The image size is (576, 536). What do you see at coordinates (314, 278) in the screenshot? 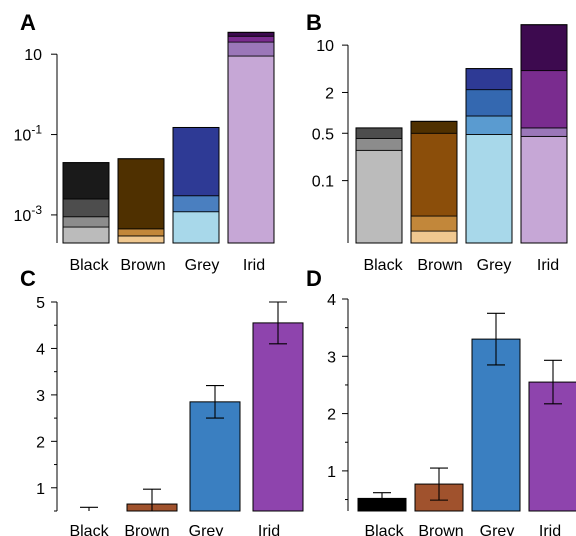
I see `panel-label-d: D` at bounding box center [314, 278].